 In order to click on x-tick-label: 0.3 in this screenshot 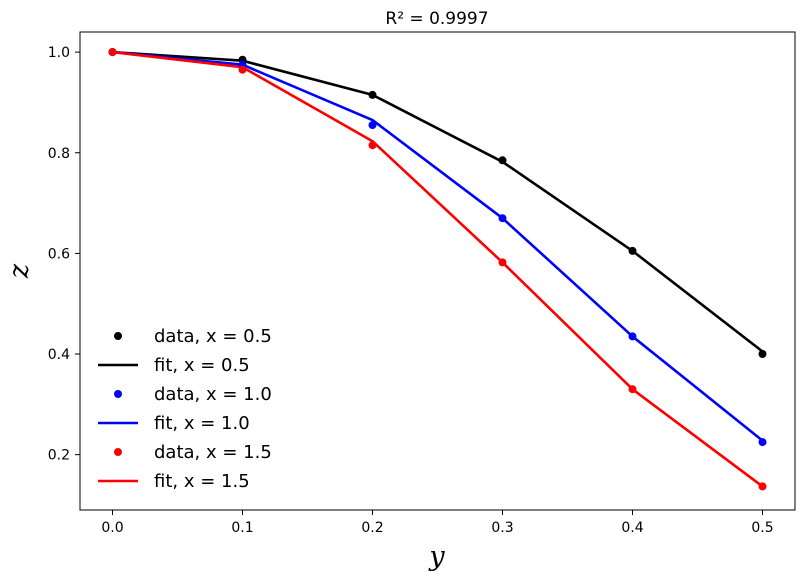, I will do `click(502, 528)`.